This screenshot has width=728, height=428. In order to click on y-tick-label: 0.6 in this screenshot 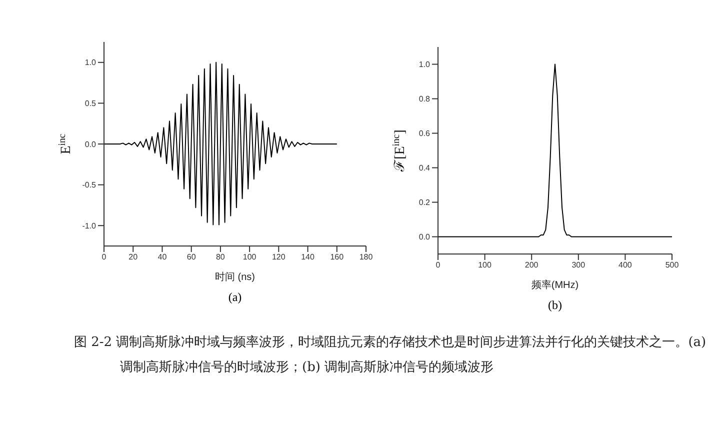, I will do `click(424, 133)`.